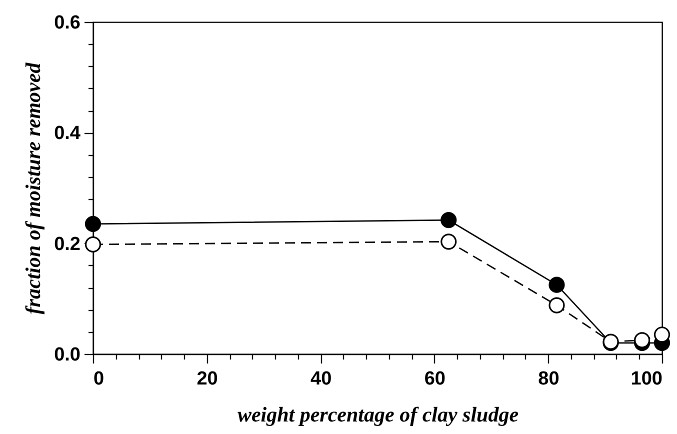 This screenshot has height=434, width=677. What do you see at coordinates (321, 379) in the screenshot?
I see `x-tick-label: 40` at bounding box center [321, 379].